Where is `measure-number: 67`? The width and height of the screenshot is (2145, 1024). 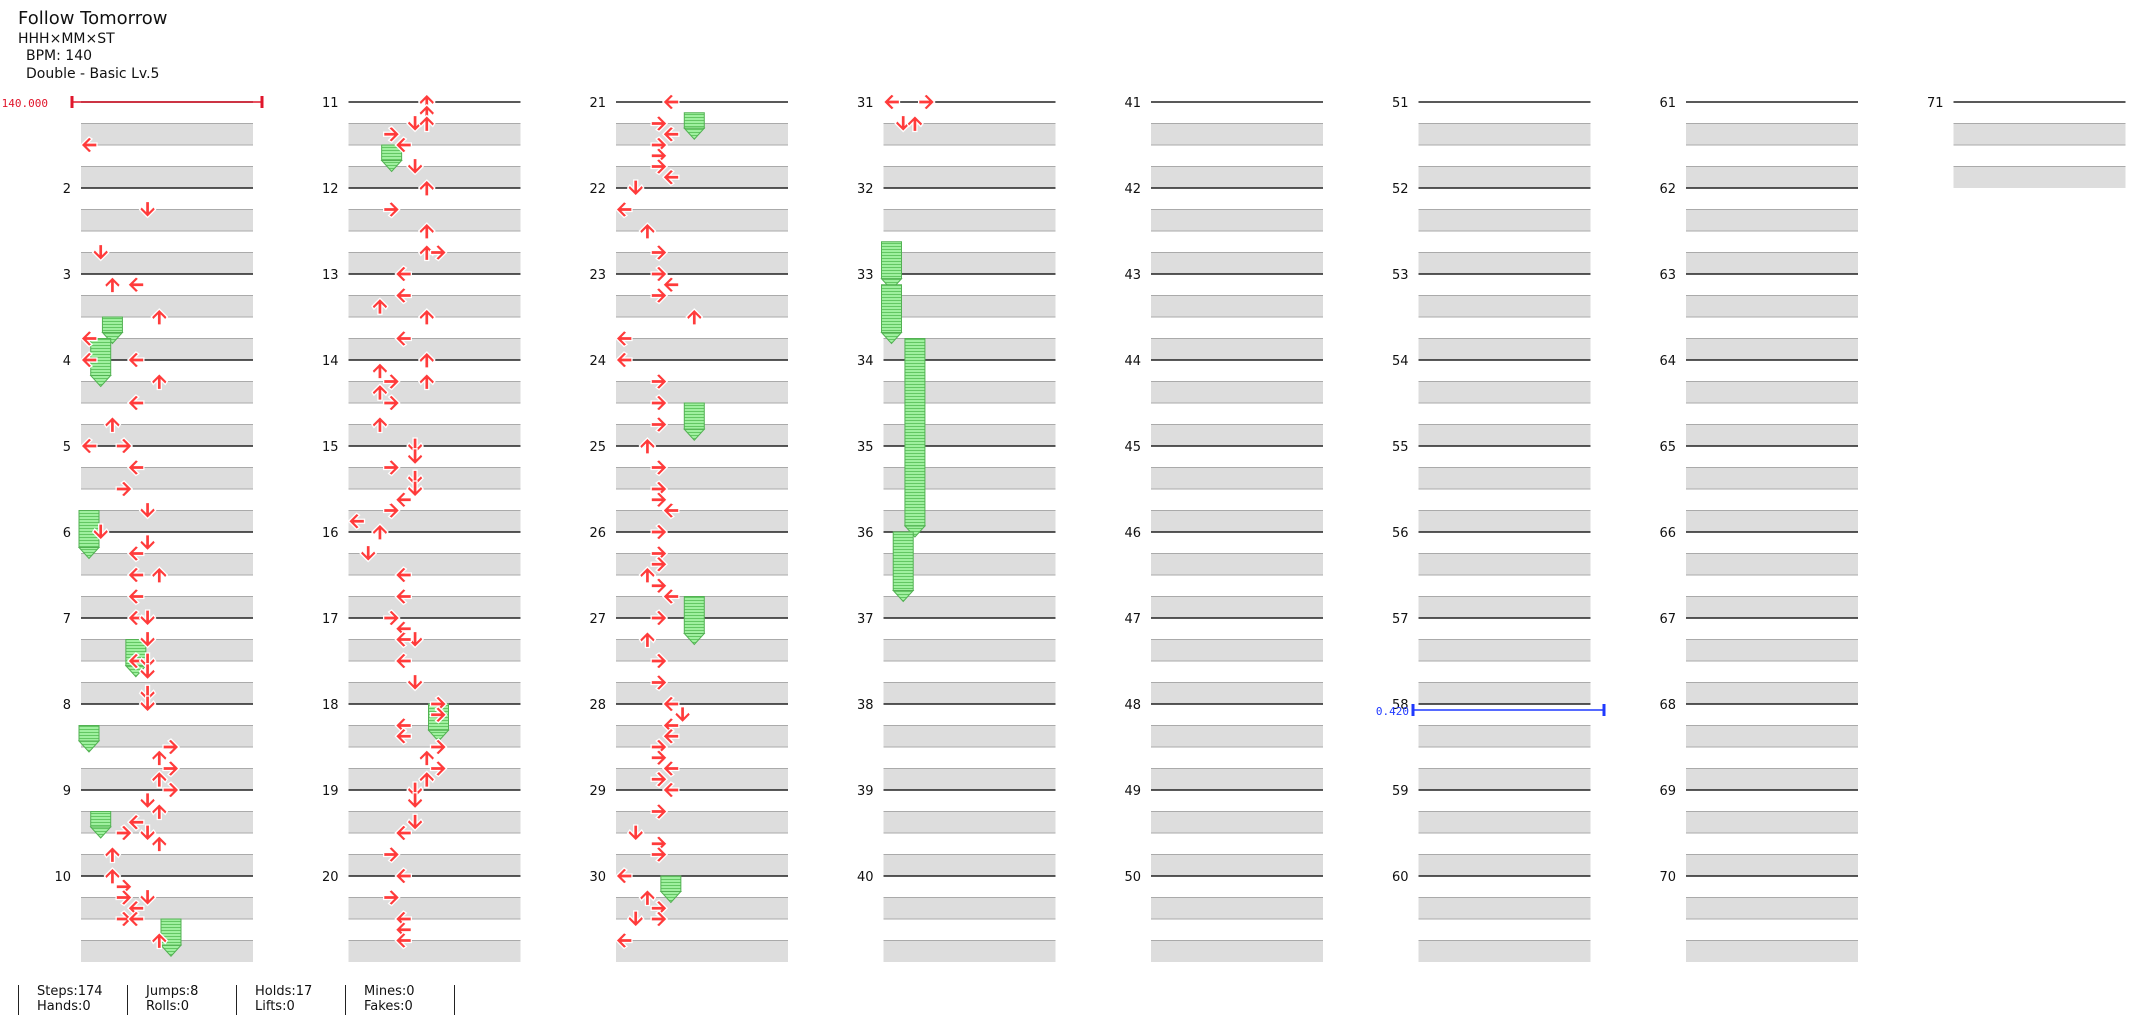 measure-number: 67 is located at coordinates (1667, 619).